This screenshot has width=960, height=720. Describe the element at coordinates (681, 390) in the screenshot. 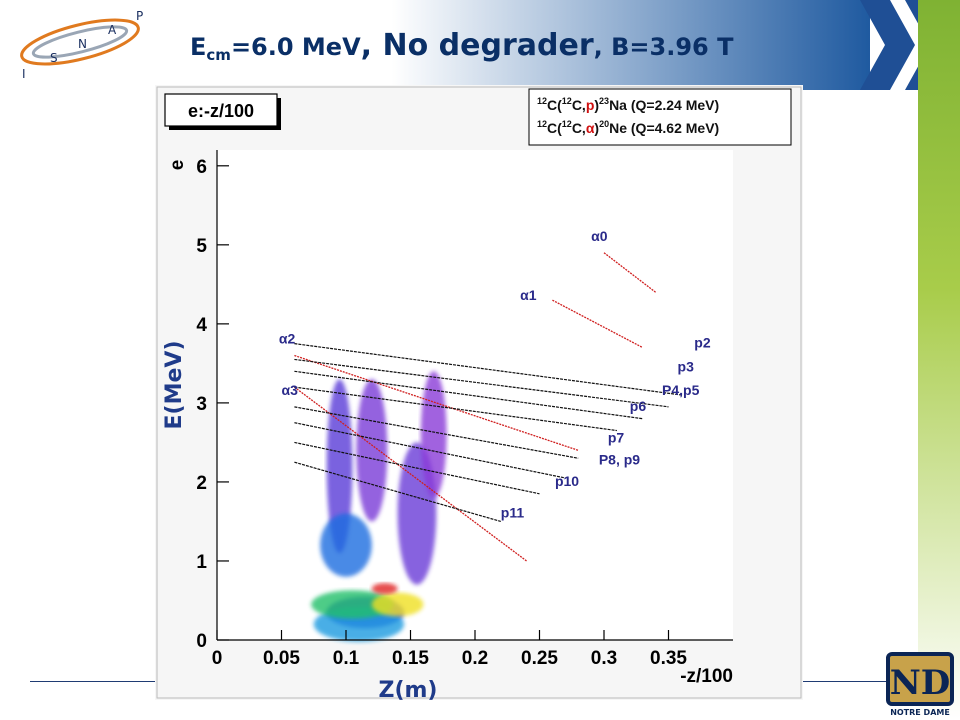

I see `band-label: P4,p5` at that location.